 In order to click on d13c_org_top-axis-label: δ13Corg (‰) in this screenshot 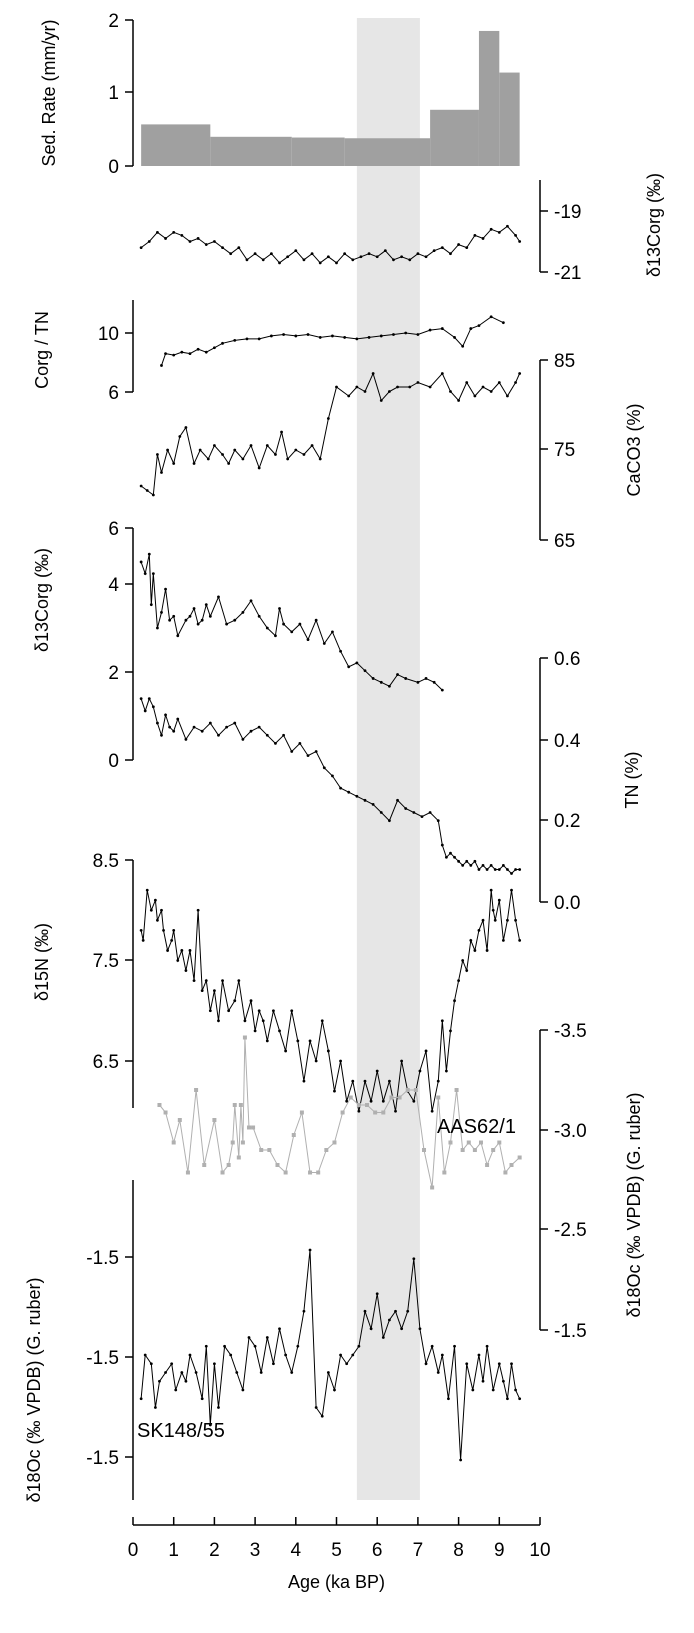, I will do `click(654, 225)`.